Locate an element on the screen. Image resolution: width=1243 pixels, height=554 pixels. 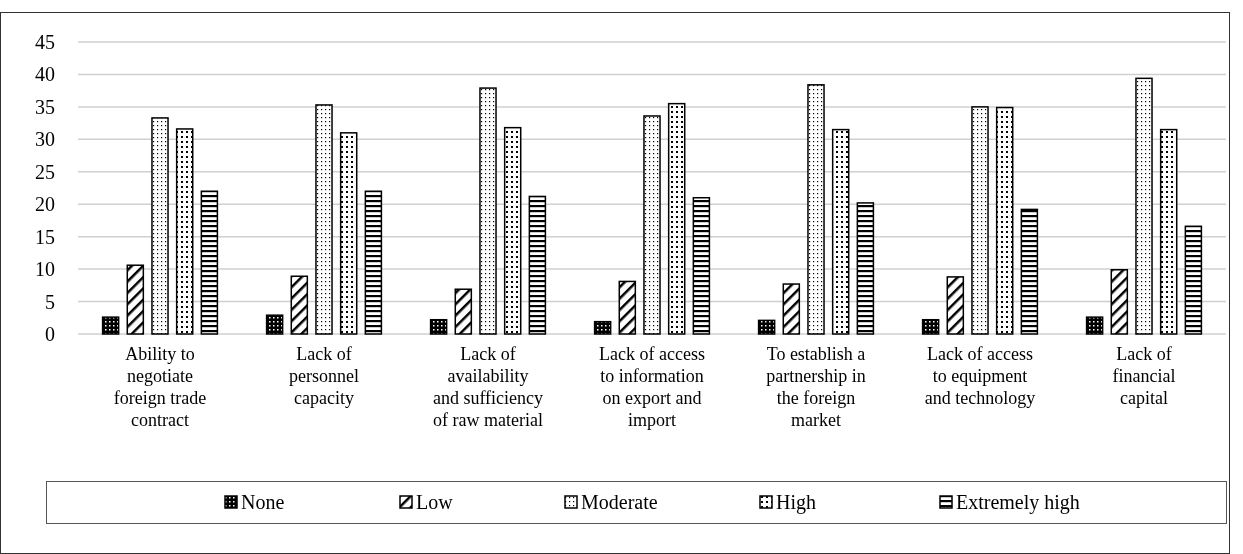
y-tick-label: 5 is located at coordinates (50, 301).